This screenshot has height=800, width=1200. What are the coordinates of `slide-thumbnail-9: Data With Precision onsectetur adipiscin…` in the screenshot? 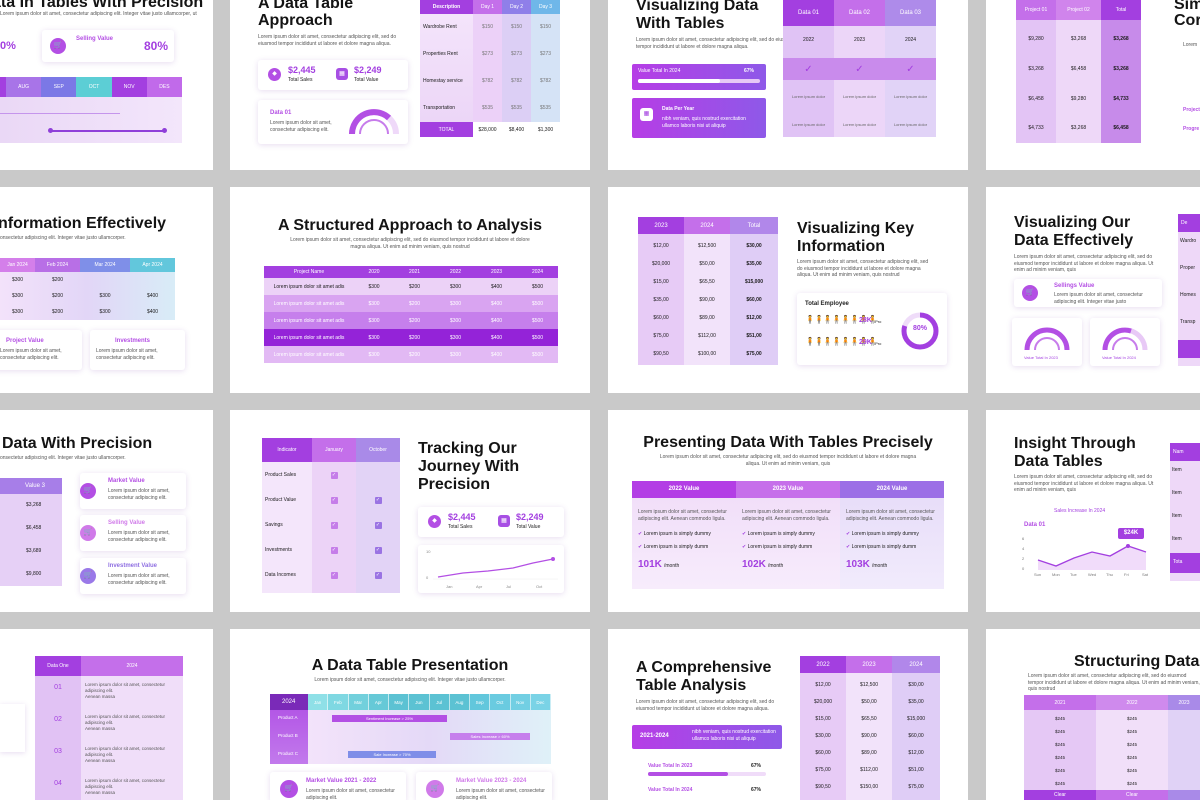 It's located at (106, 511).